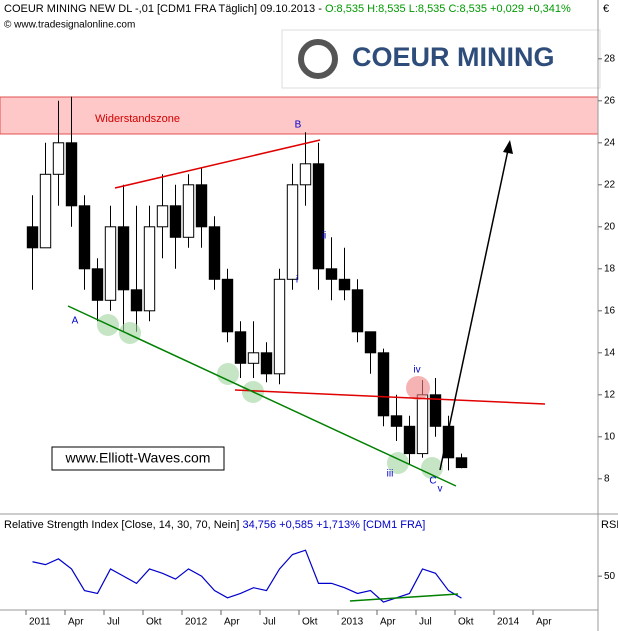 Image resolution: width=618 pixels, height=631 pixels. Describe the element at coordinates (432, 481) in the screenshot. I see `wave-label: C` at that location.